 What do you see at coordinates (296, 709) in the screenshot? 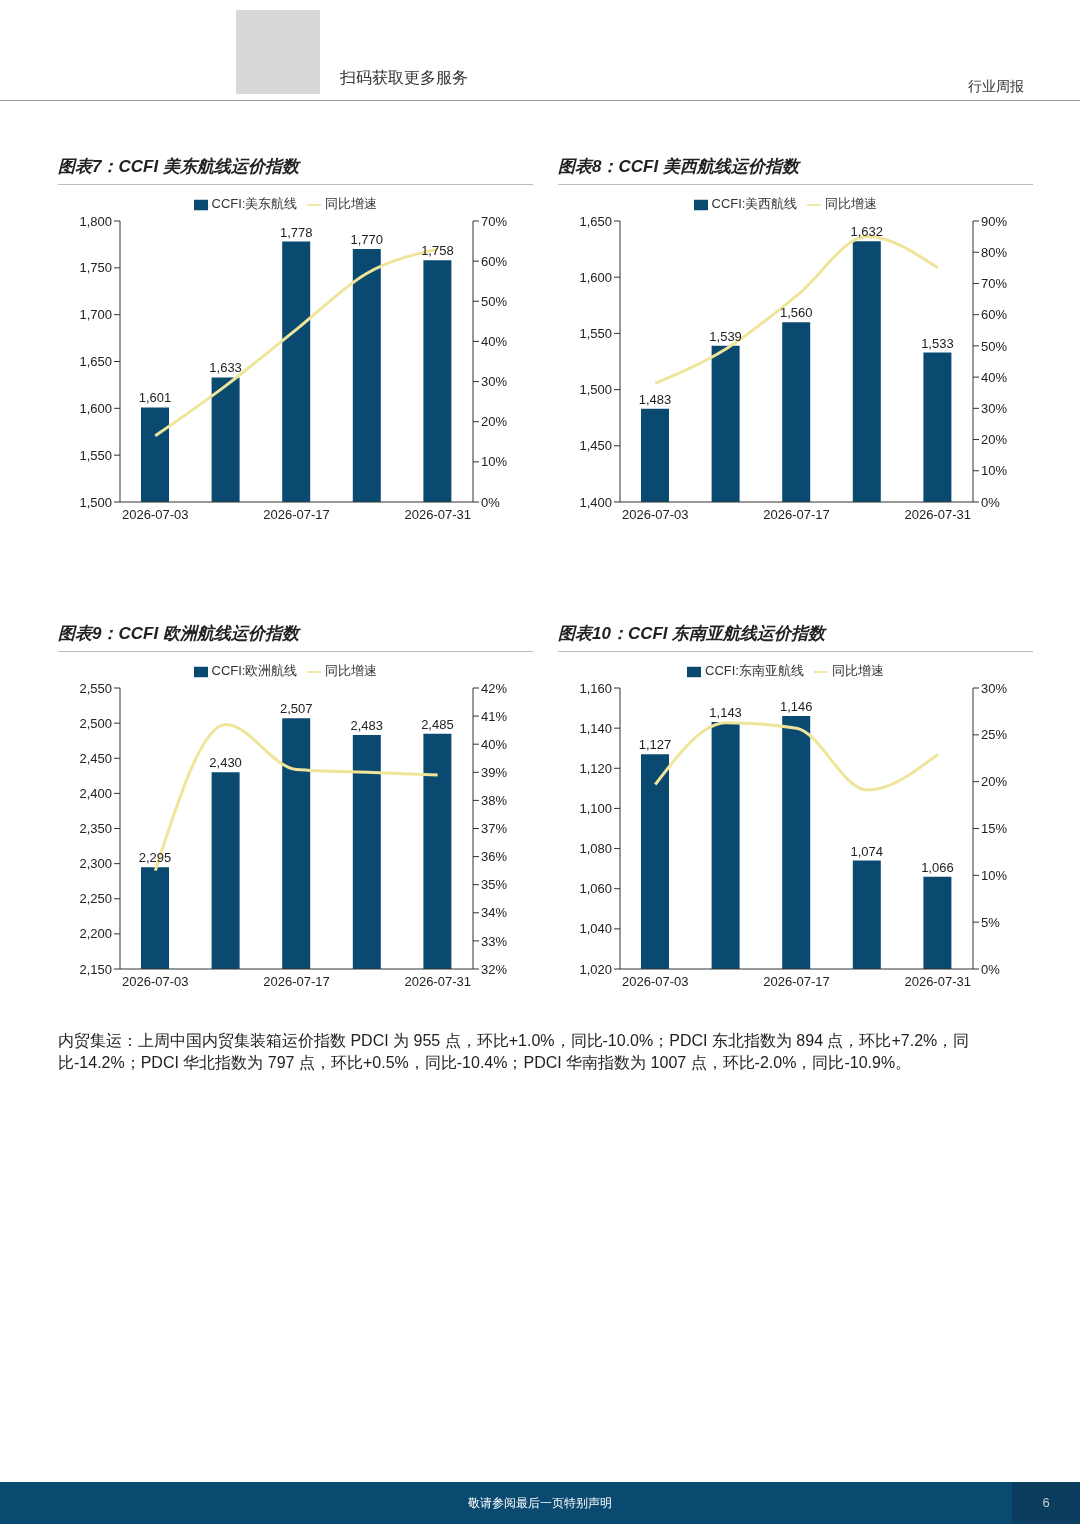
I see `data-label: 2,507` at bounding box center [296, 709].